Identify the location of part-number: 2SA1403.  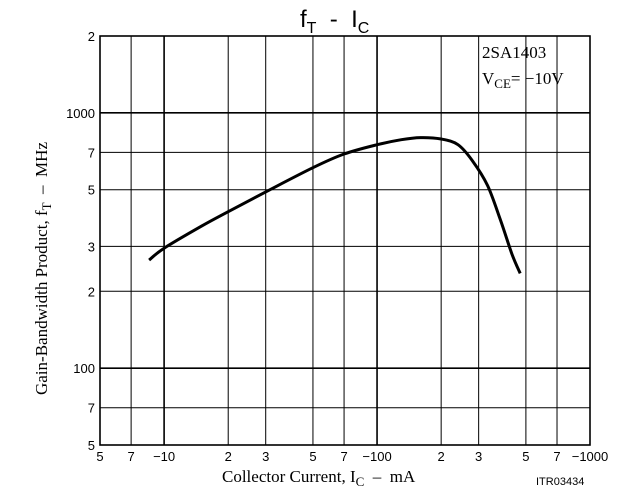
(514, 52).